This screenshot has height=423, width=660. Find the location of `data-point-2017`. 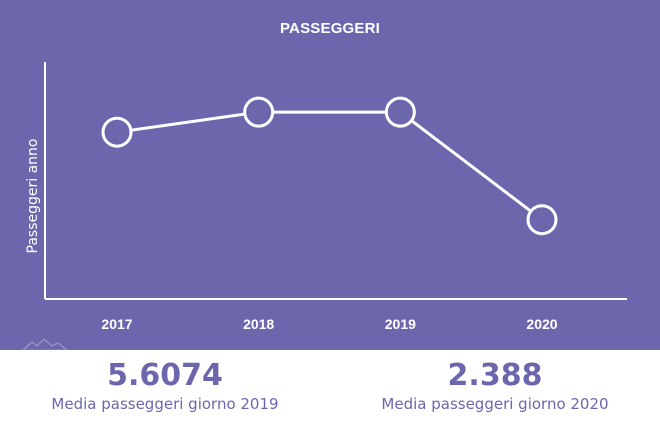

data-point-2017 is located at coordinates (117, 132).